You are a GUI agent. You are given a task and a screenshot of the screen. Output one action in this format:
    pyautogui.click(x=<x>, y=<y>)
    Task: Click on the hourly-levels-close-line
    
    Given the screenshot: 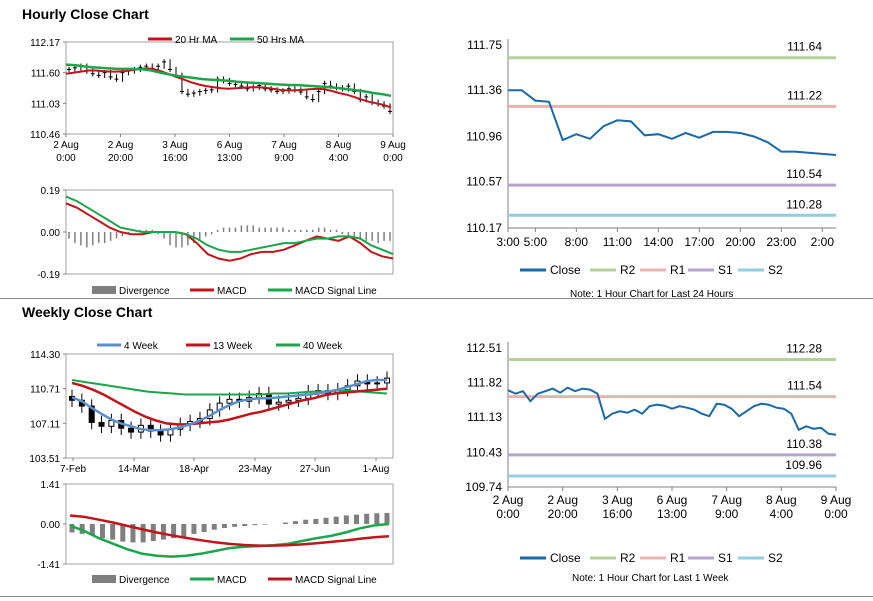 What is the action you would take?
    pyautogui.click(x=672, y=122)
    